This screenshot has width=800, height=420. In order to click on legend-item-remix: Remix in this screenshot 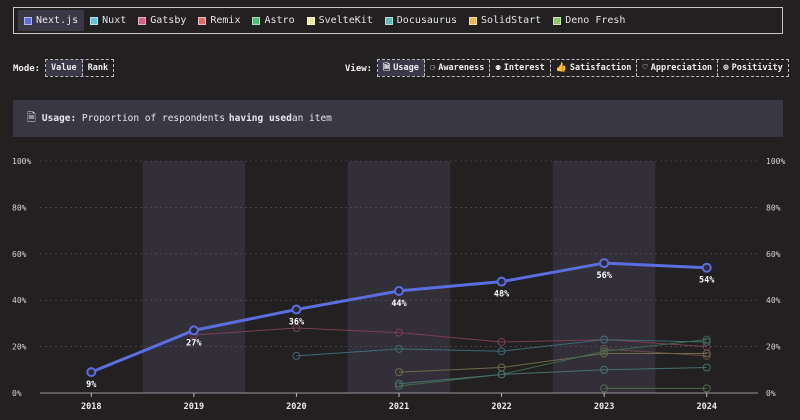, I will do `click(219, 20)`.